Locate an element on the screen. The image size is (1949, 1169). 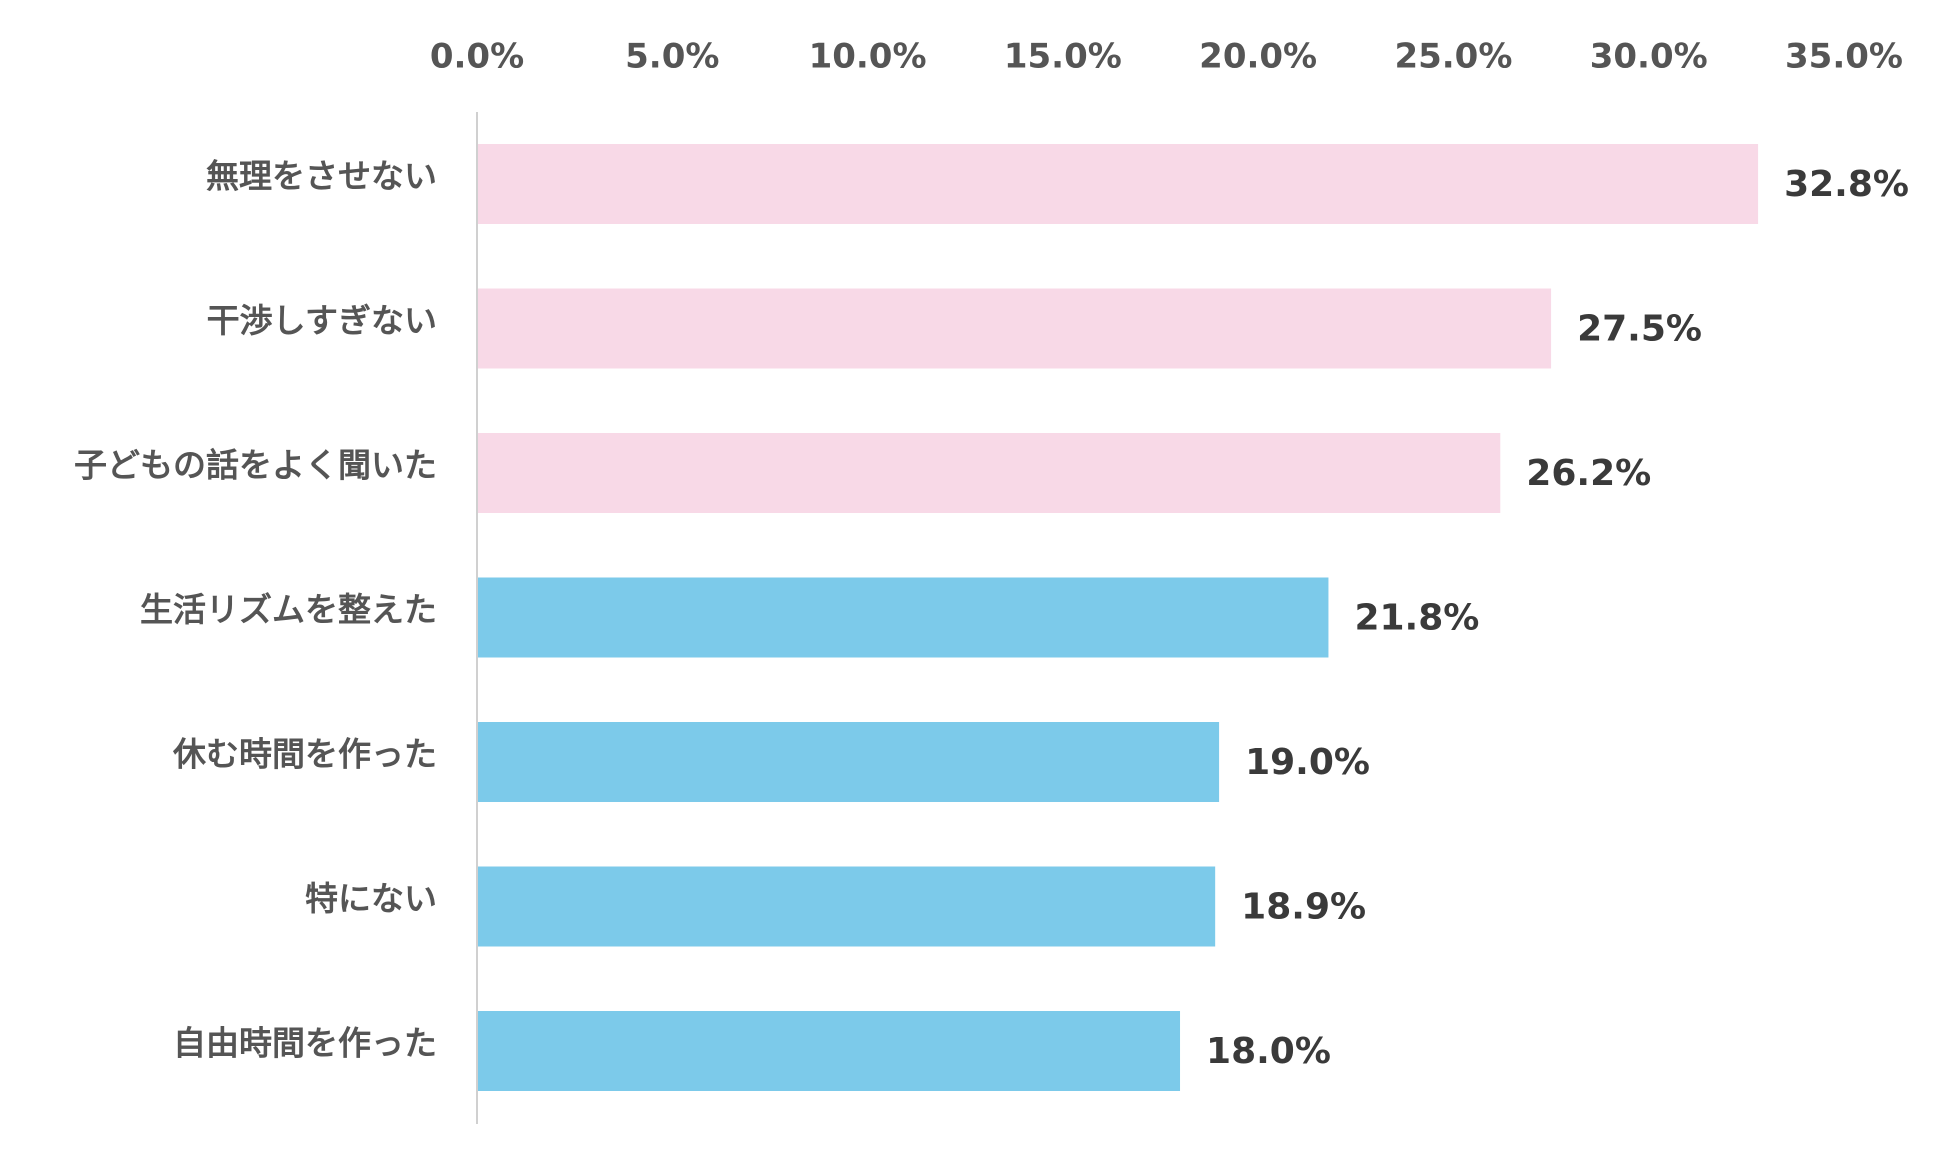
x-tick-label: 5.0% is located at coordinates (672, 57).